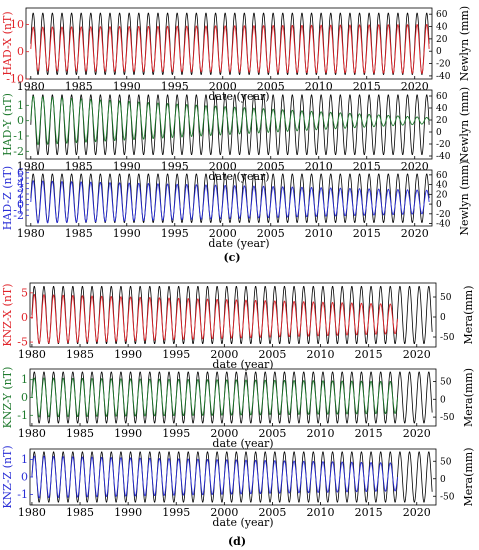  I want to click on y-tick-label: -5, so click(22, 342).